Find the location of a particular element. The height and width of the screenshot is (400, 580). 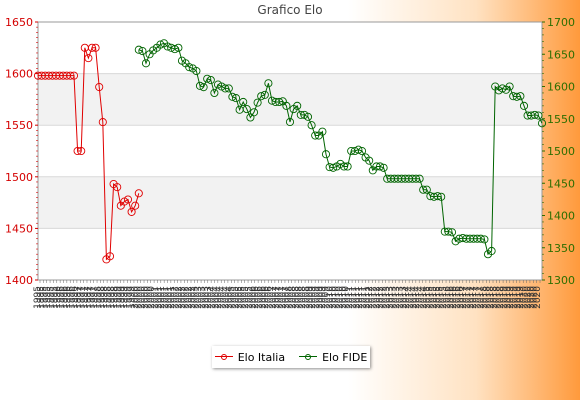

legend-swatch-italia is located at coordinates (223, 357).